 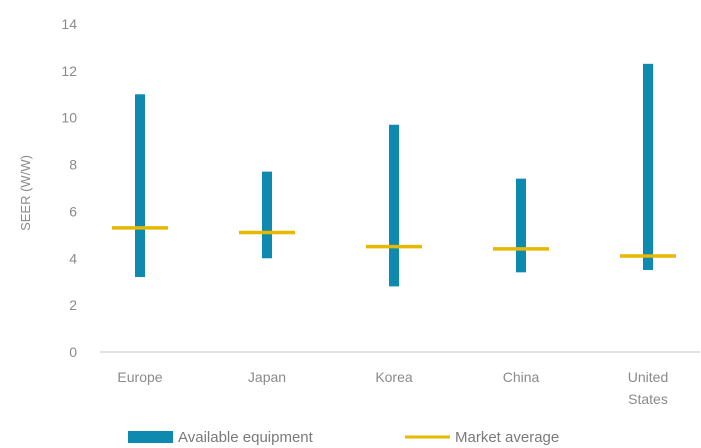 What do you see at coordinates (69, 24) in the screenshot?
I see `y-tick-label: 14` at bounding box center [69, 24].